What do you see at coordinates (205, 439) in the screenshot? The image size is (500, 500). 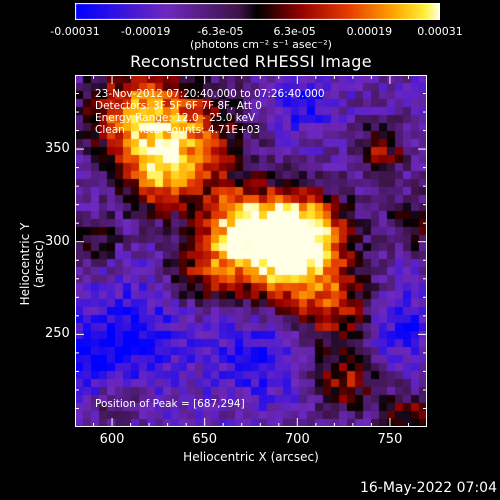 I see `x-tick-label: 650` at bounding box center [205, 439].